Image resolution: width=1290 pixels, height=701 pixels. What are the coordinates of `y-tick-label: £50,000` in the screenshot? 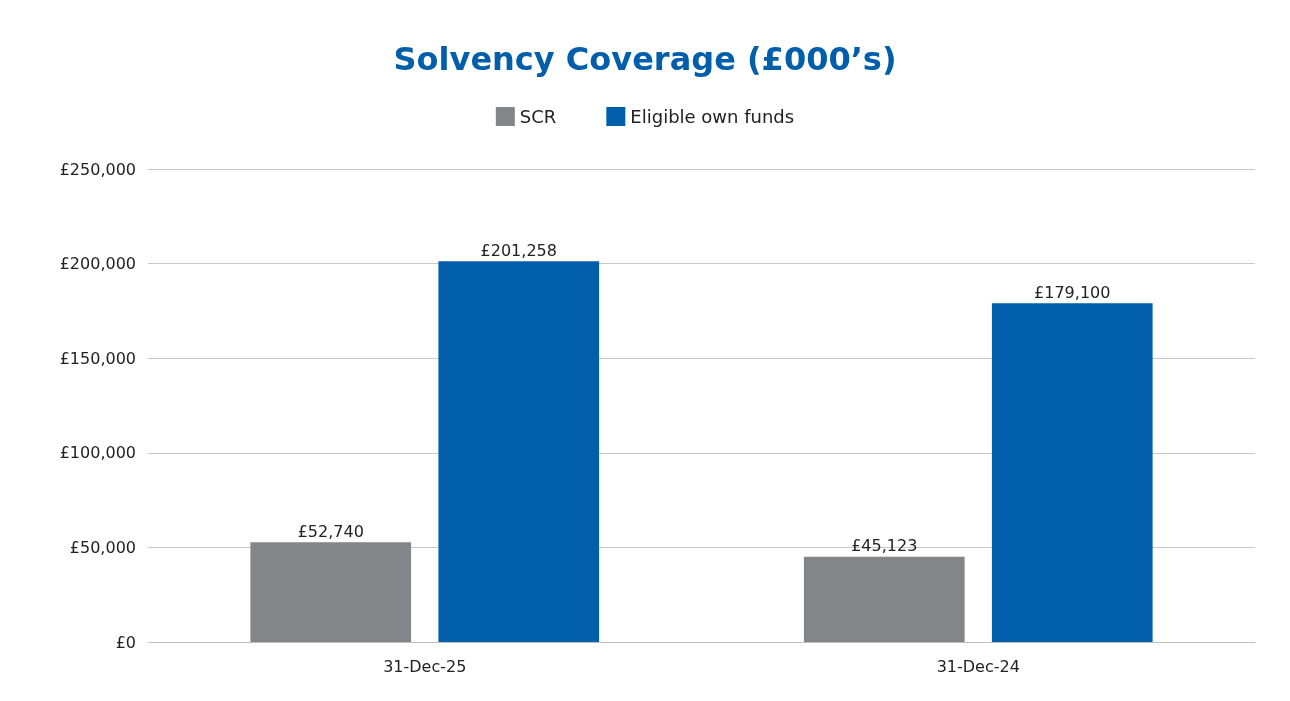 It's located at (102, 547).